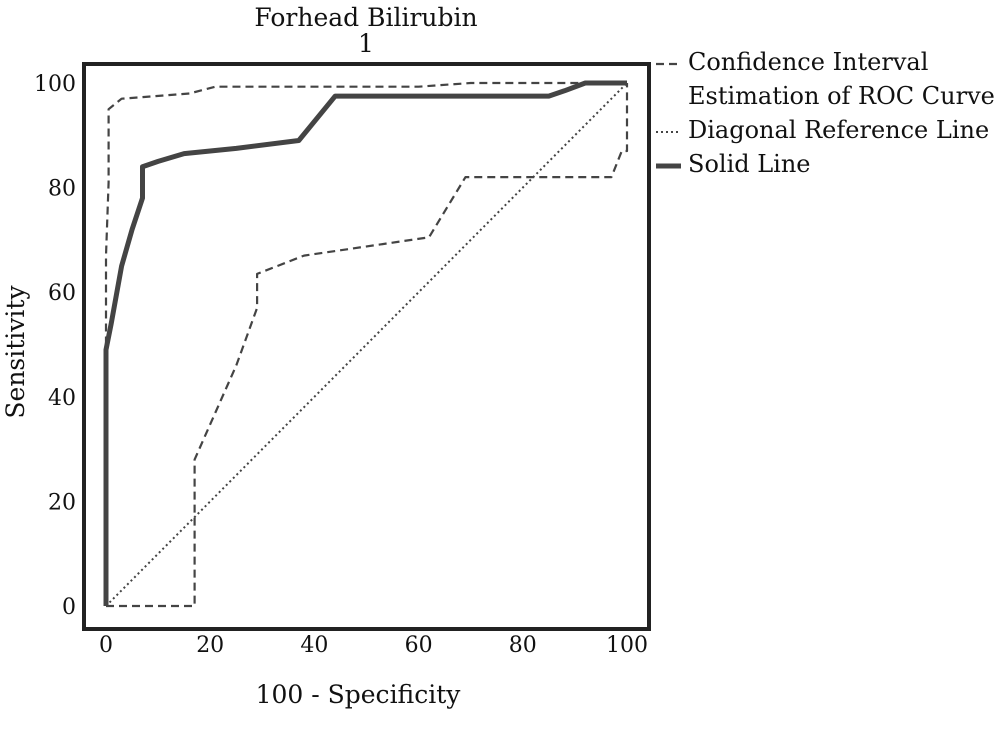 This screenshot has height=729, width=1000. Describe the element at coordinates (55, 84) in the screenshot. I see `y-tick-label: 100` at that location.